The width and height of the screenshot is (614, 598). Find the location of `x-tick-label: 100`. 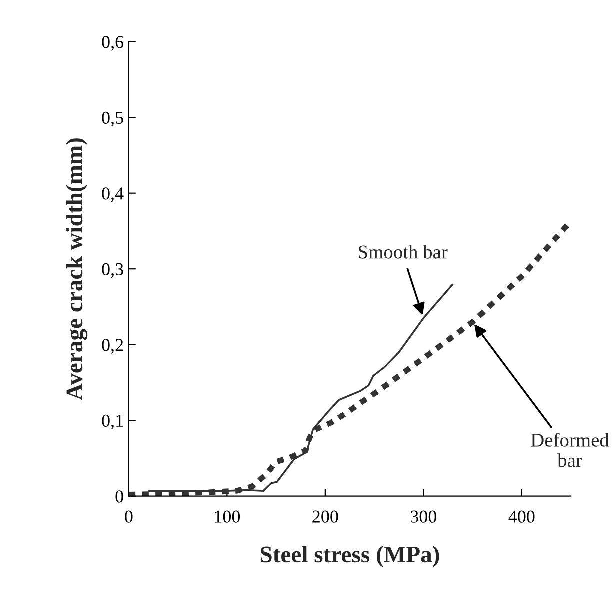

x-tick-label: 100 is located at coordinates (227, 516).